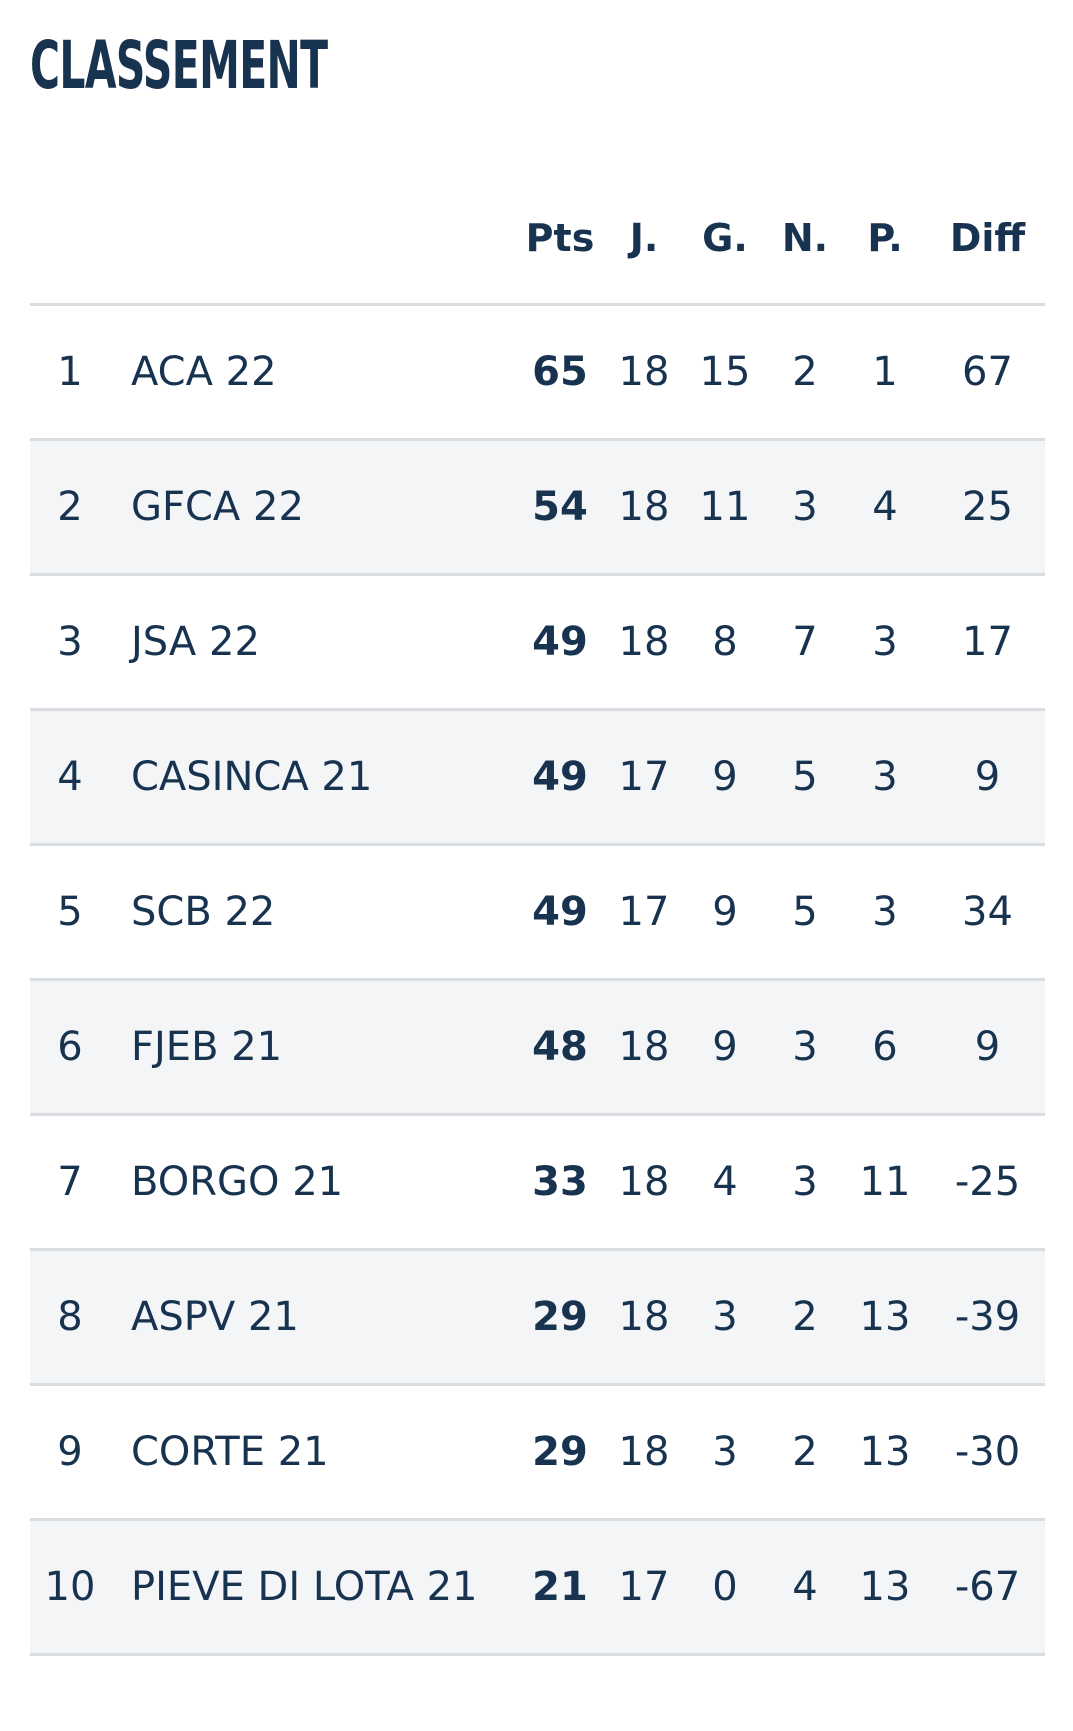  What do you see at coordinates (805, 642) in the screenshot?
I see `drawn-cell: 7` at bounding box center [805, 642].